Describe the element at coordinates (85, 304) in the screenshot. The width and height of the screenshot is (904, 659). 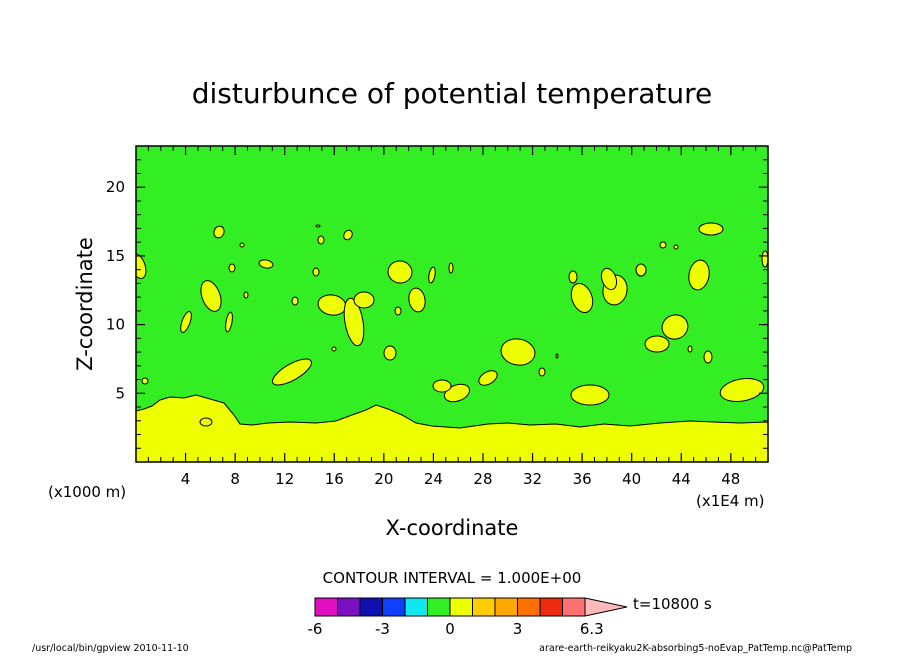
I see `y-axis-label: Z-coordinate` at that location.